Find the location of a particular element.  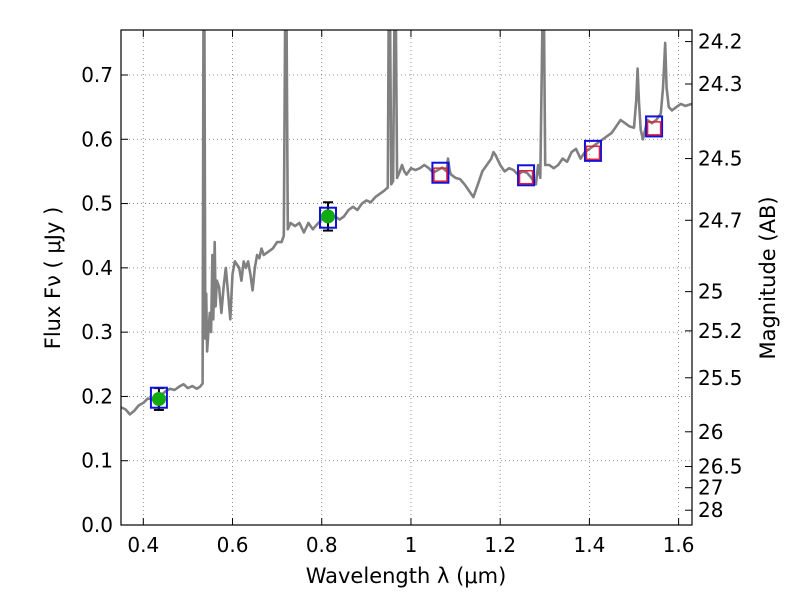

right-tick-label: 26.5 is located at coordinates (720, 467).